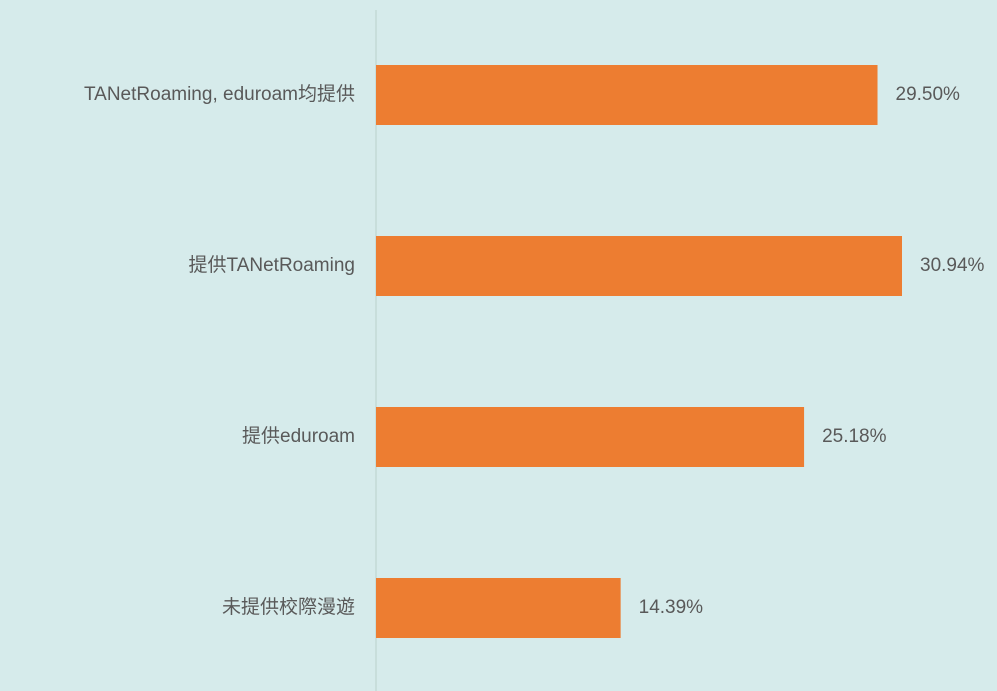  What do you see at coordinates (952, 265) in the screenshot?
I see `data-label: 30.94%` at bounding box center [952, 265].